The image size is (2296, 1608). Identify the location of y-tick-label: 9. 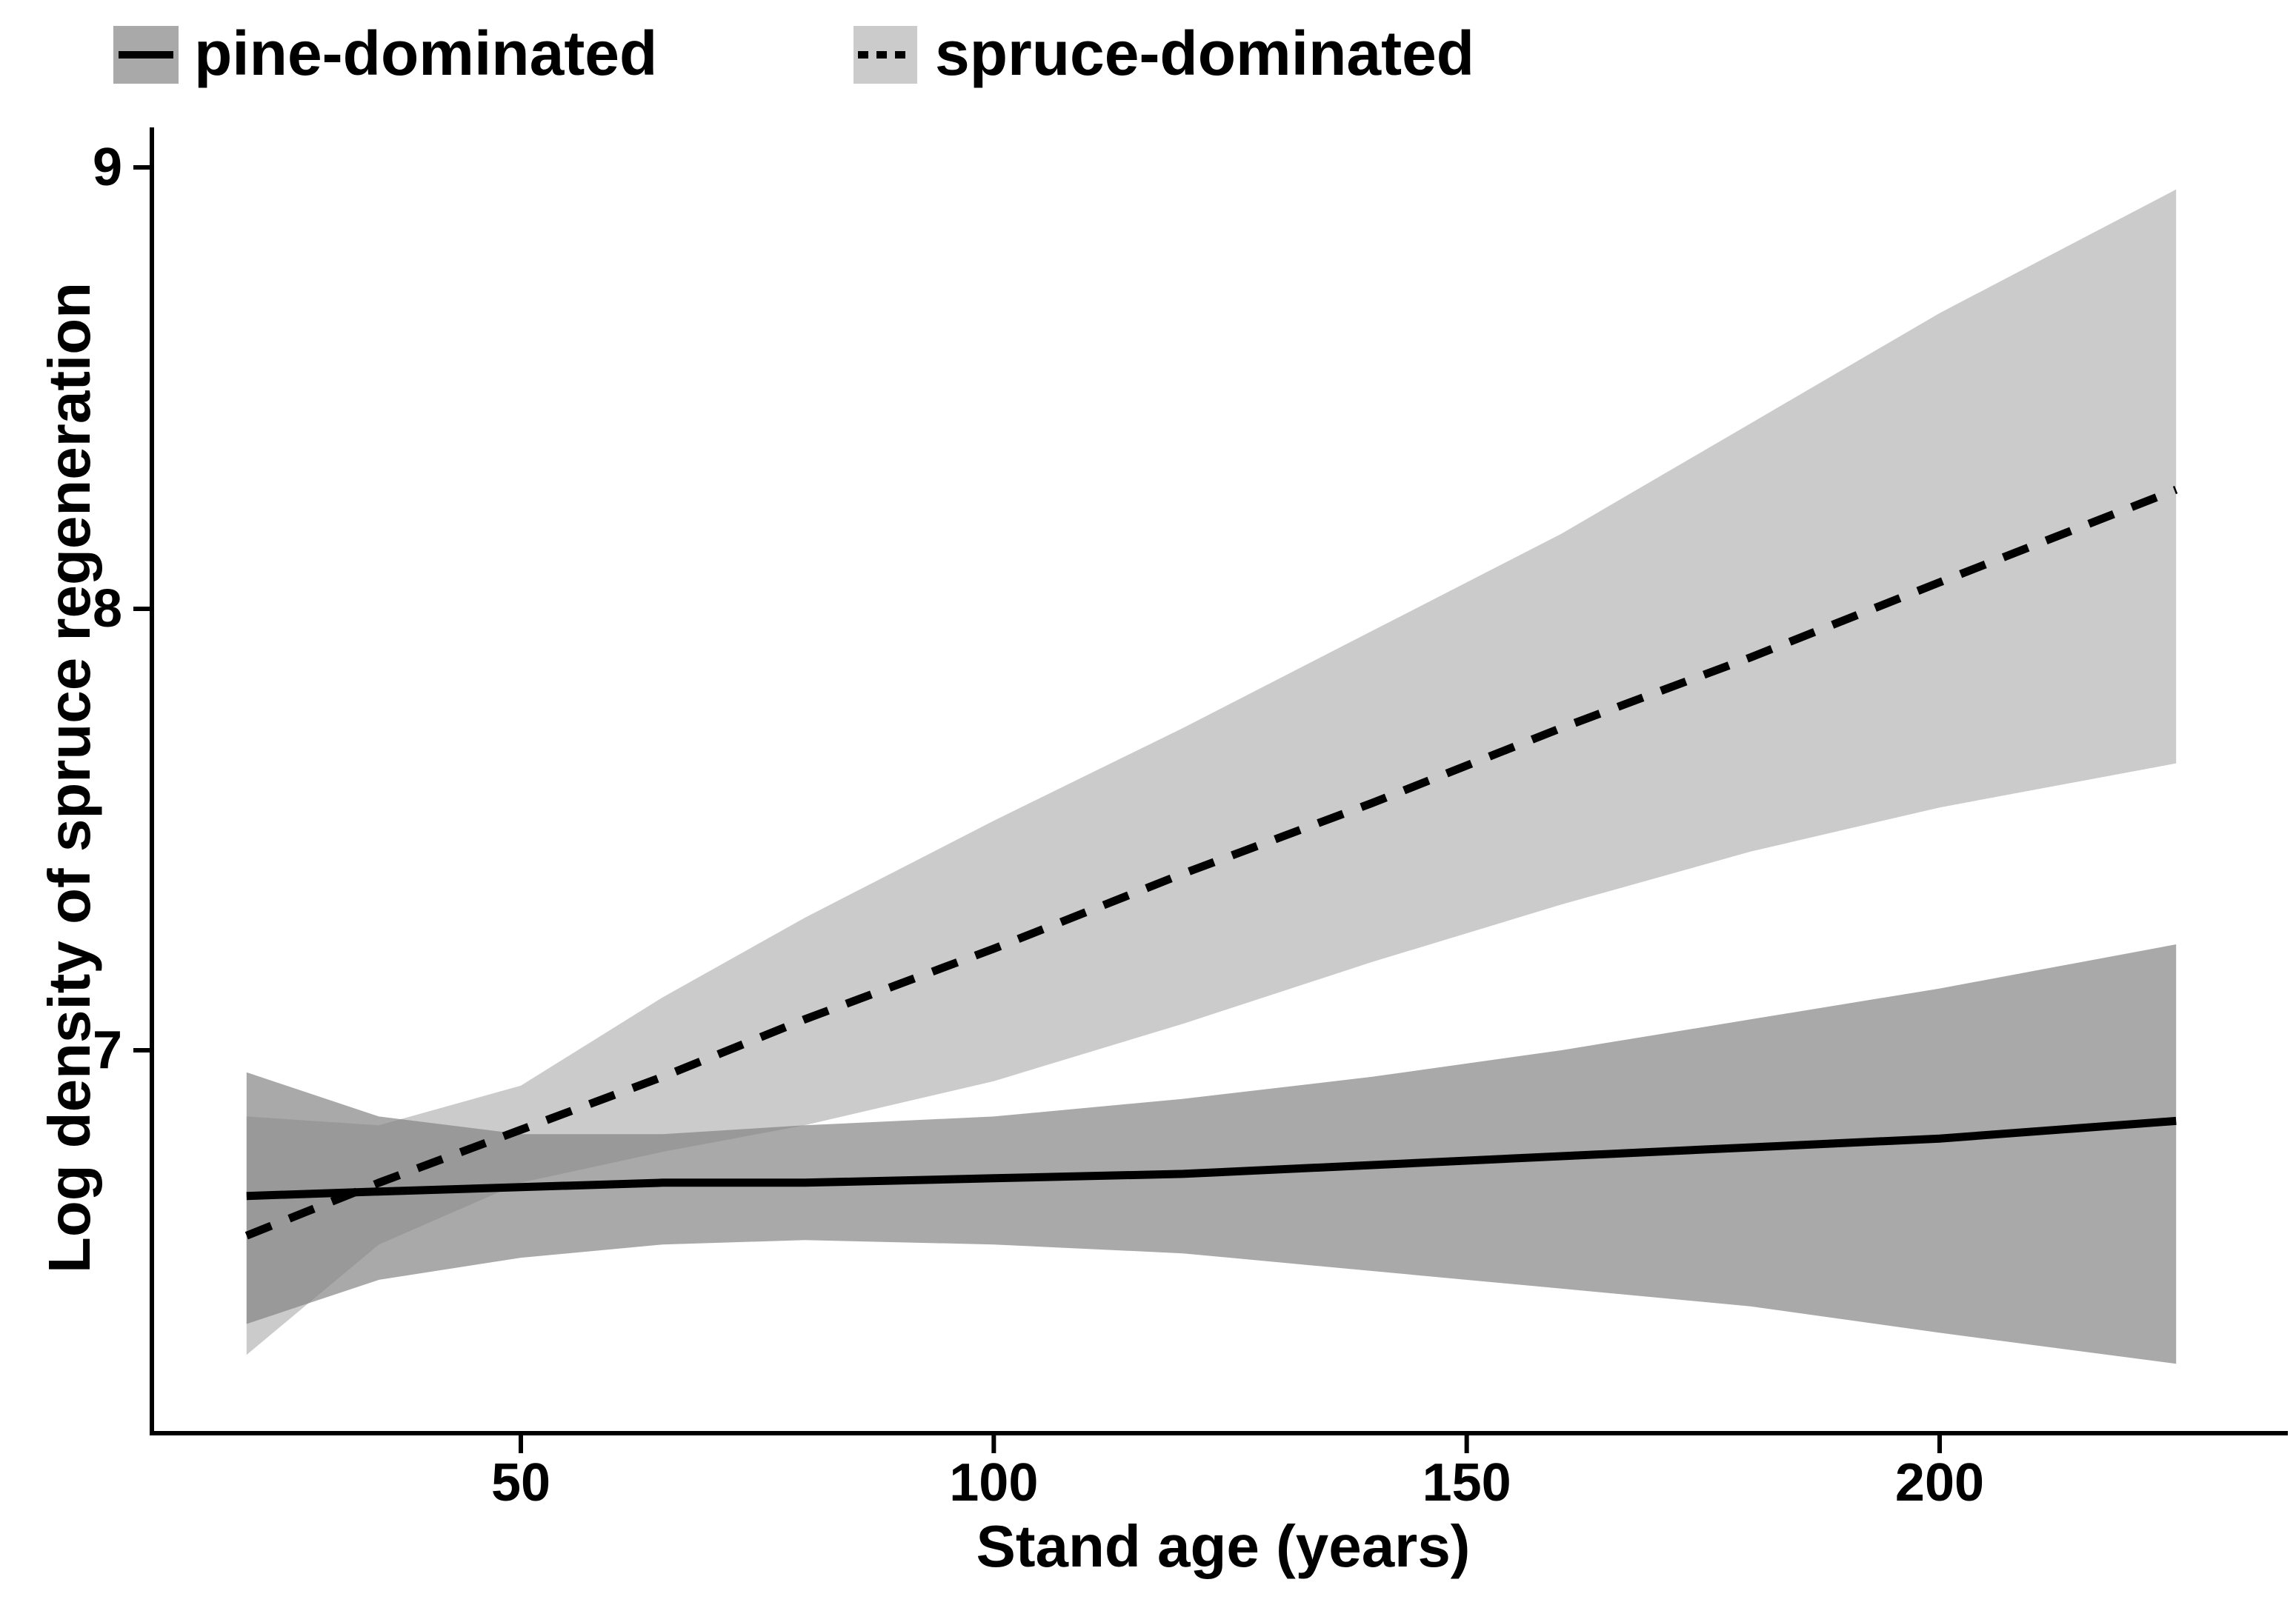
(107, 167).